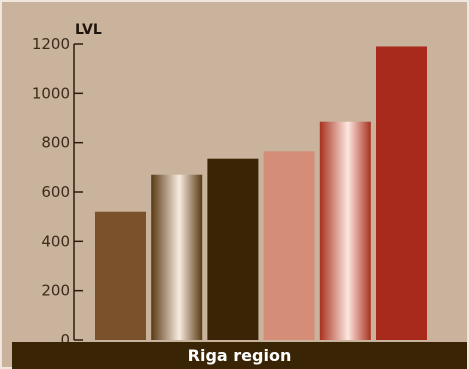 This screenshot has width=469, height=369. I want to click on y-tick-label: 800, so click(55, 143).